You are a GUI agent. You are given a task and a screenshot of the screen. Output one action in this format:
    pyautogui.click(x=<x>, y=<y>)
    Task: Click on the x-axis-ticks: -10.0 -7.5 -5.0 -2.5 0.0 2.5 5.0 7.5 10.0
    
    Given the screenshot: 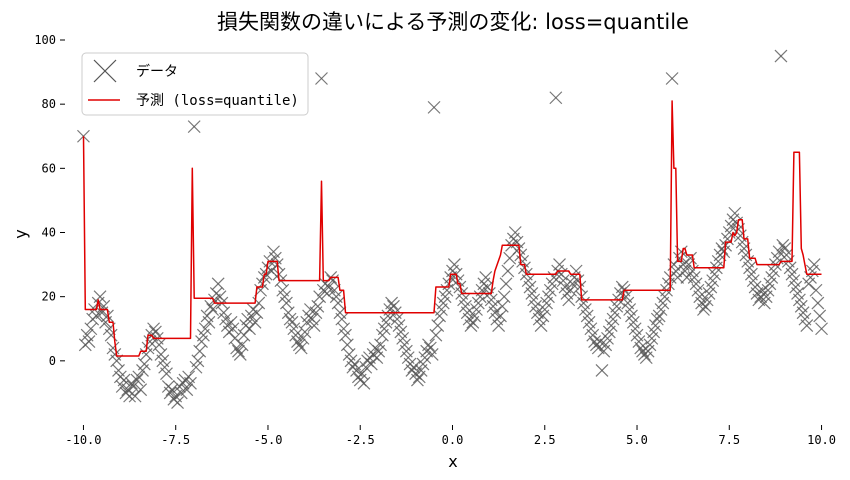 What is the action you would take?
    pyautogui.click(x=450, y=436)
    